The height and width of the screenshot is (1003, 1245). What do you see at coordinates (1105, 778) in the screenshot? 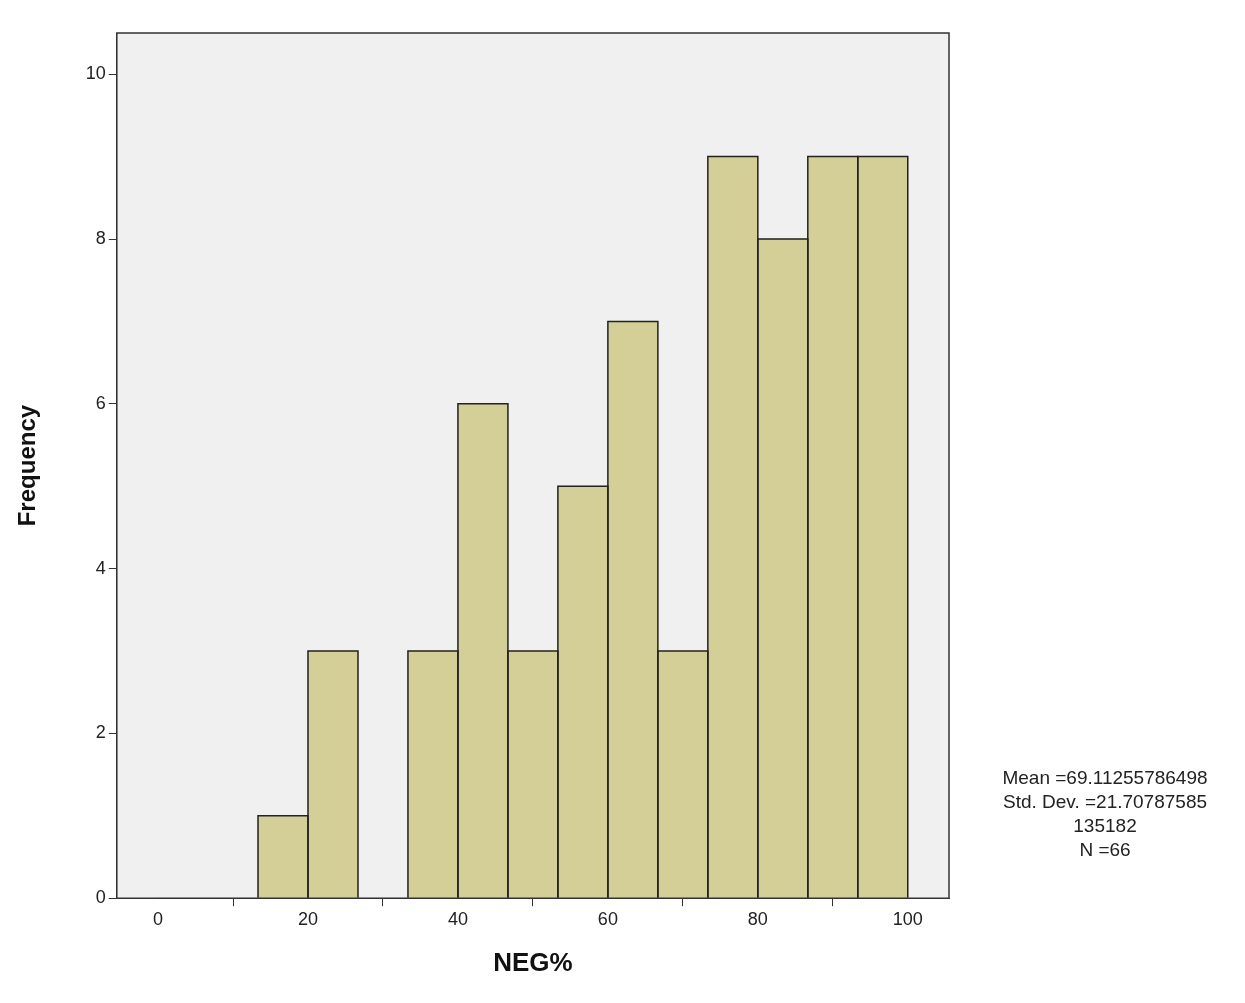
I see `text: Mean =69.11255786498` at bounding box center [1105, 778].